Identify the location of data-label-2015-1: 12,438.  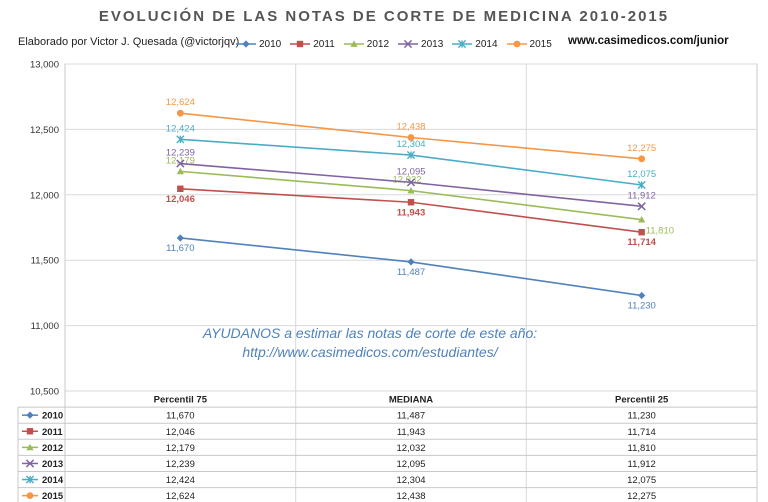
(410, 127).